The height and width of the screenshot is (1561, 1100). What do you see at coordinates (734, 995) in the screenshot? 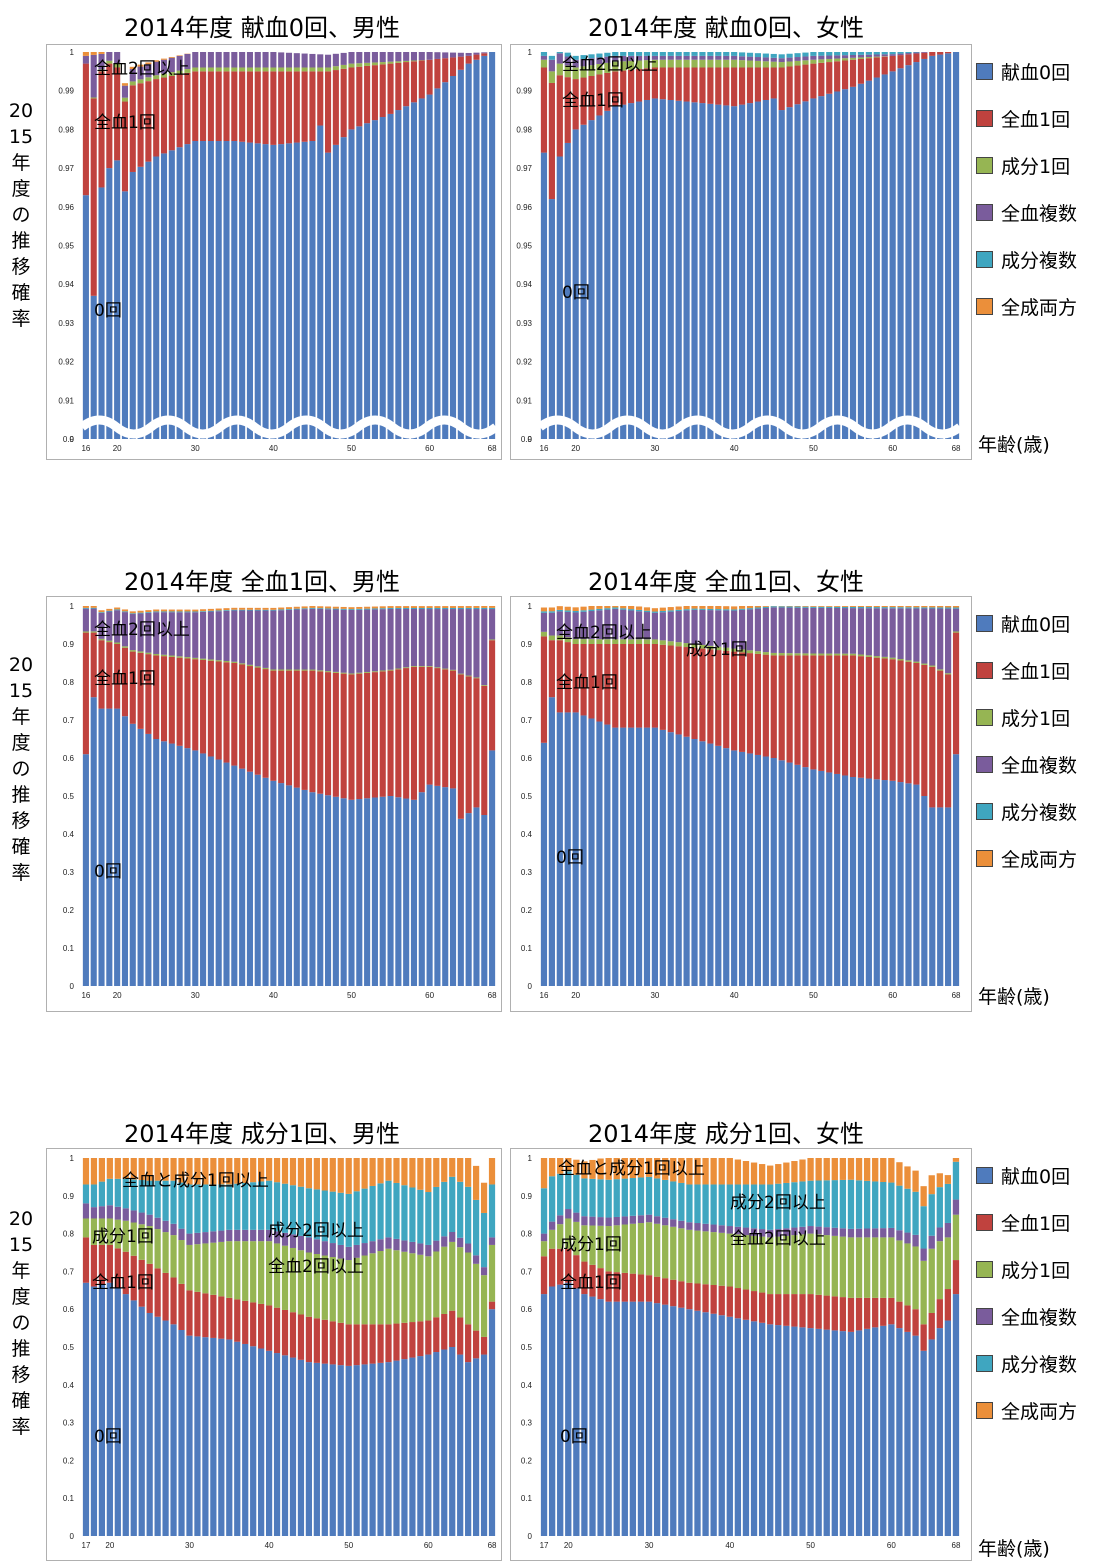
I see `x-tick-label: 40` at bounding box center [734, 995].